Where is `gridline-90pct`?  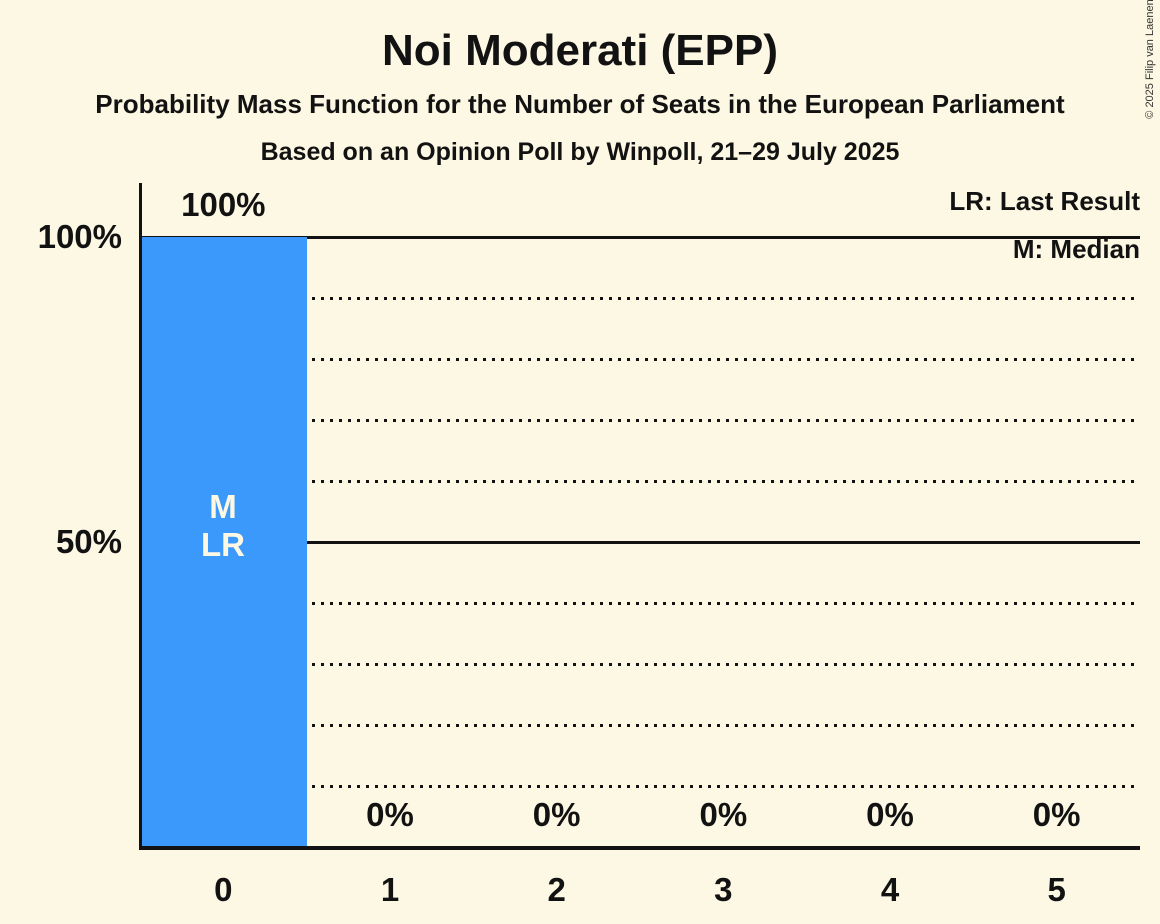
gridline-90pct is located at coordinates (640, 298).